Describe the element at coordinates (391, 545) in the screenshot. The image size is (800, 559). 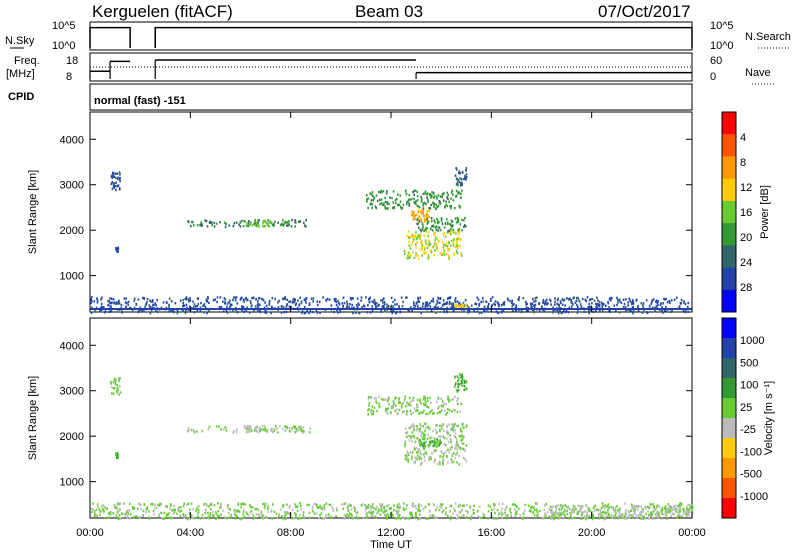
I see `time-axis-label: Time UT` at that location.